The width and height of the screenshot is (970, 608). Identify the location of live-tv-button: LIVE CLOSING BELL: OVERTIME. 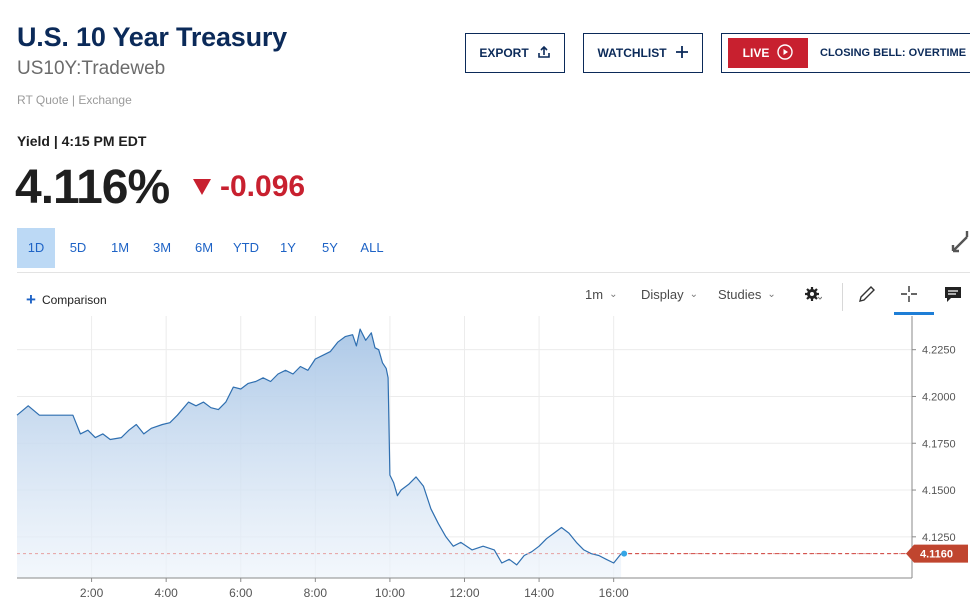
(845, 53).